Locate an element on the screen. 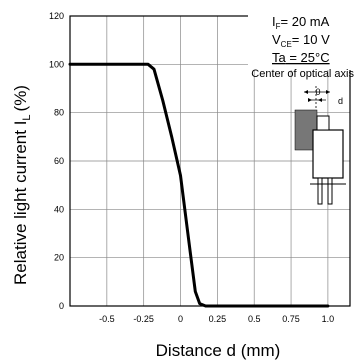 The image size is (362, 361). conditions-background is located at coordinates (302, 42).